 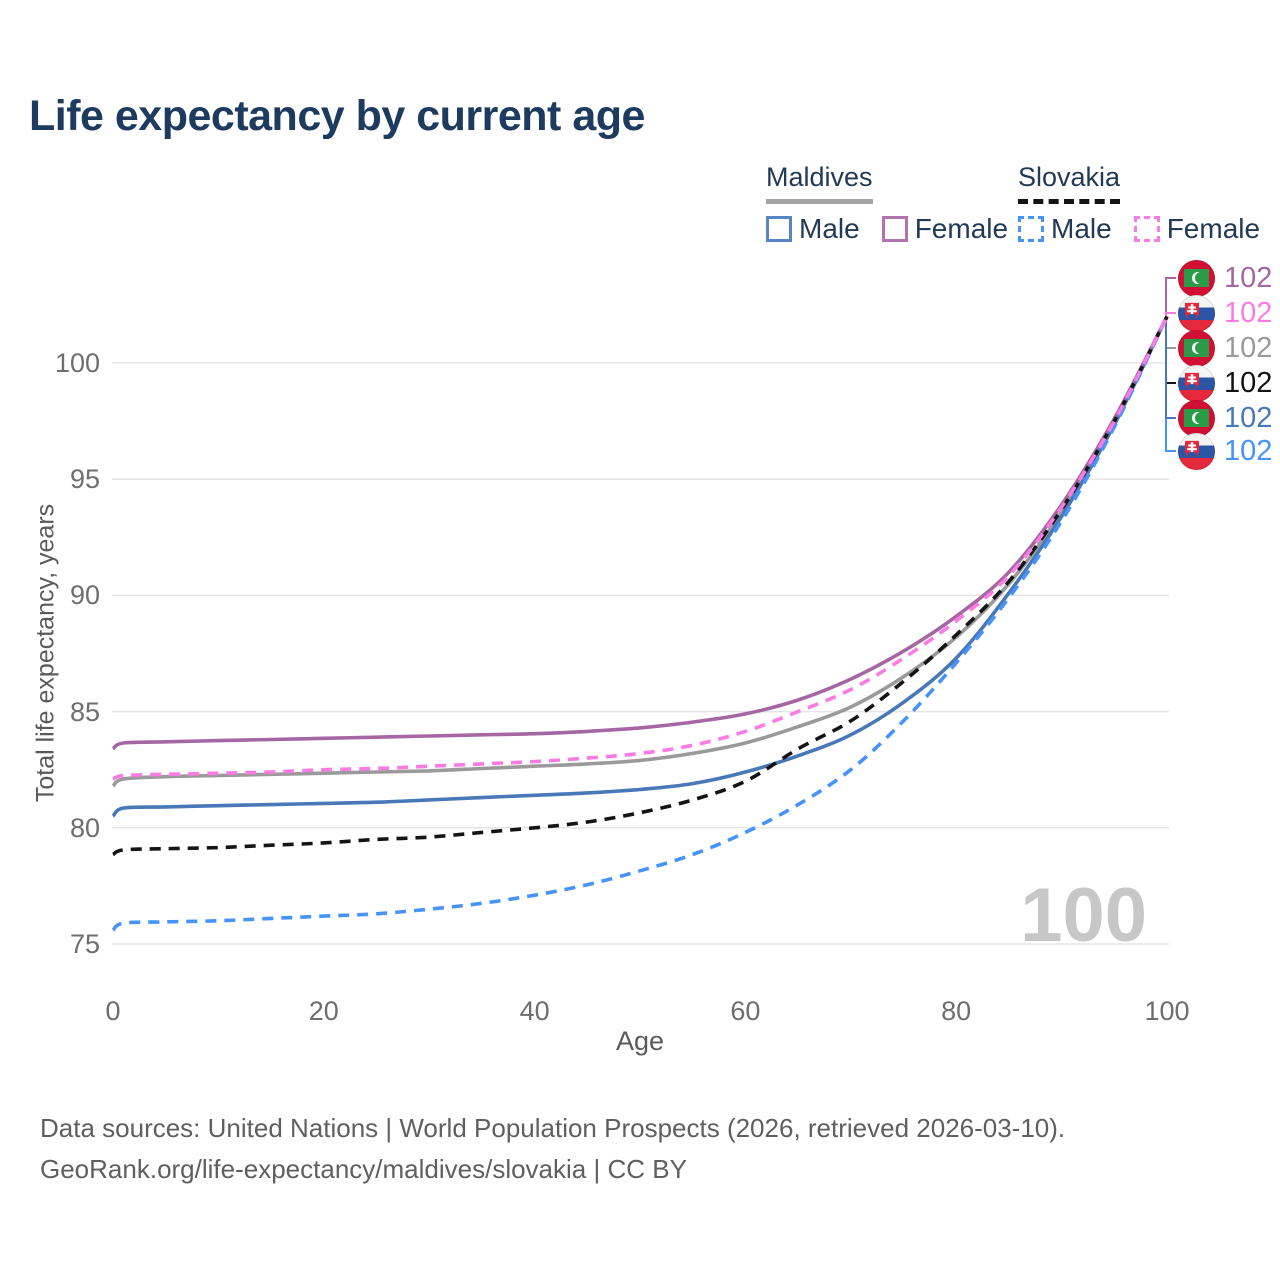 I want to click on slovakia-female-swatch-icon, so click(x=1146, y=229).